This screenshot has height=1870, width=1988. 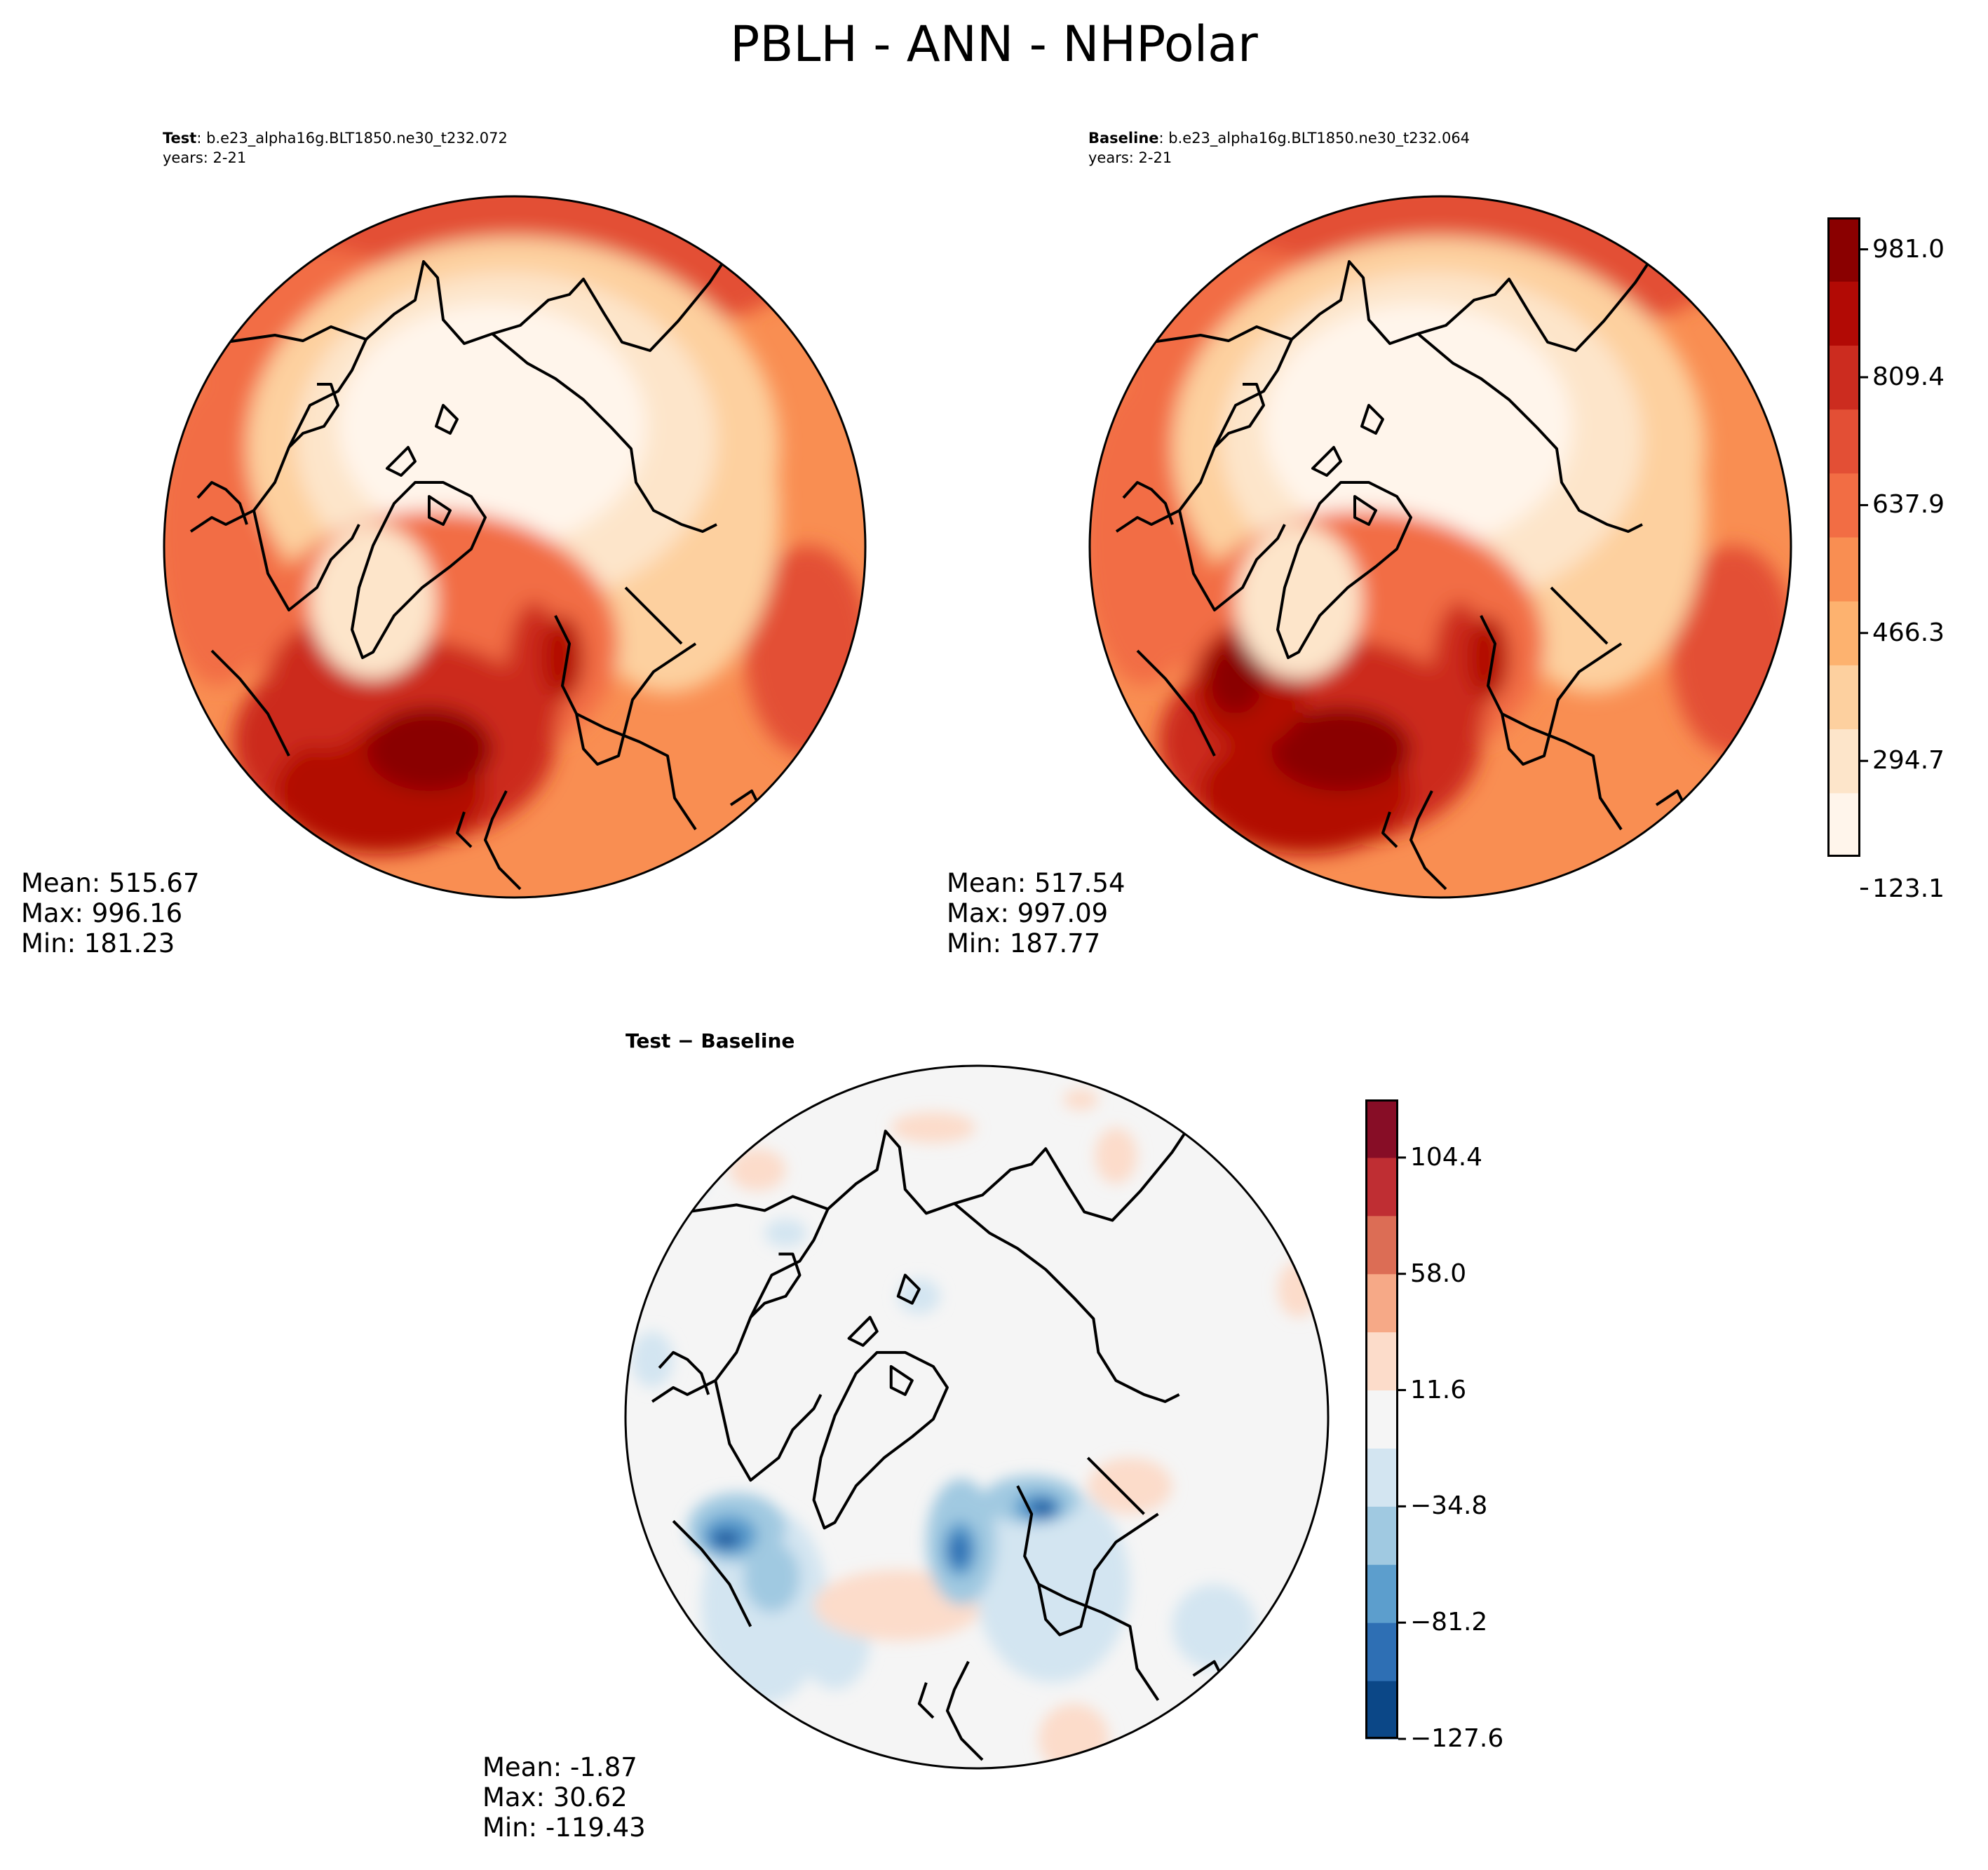 What do you see at coordinates (710, 1040) in the screenshot?
I see `diff-panel-title: Test − Baseline` at bounding box center [710, 1040].